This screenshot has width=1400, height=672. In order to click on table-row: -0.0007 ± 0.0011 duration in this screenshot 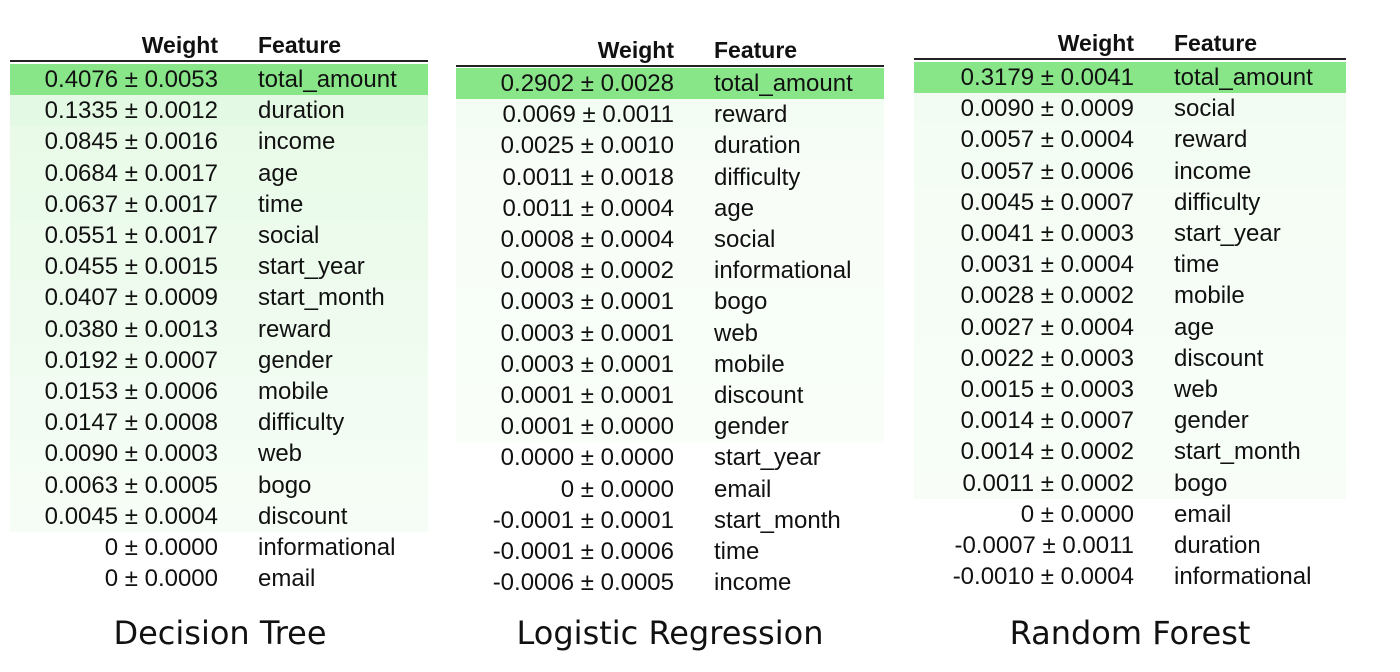, I will do `click(1130, 545)`.